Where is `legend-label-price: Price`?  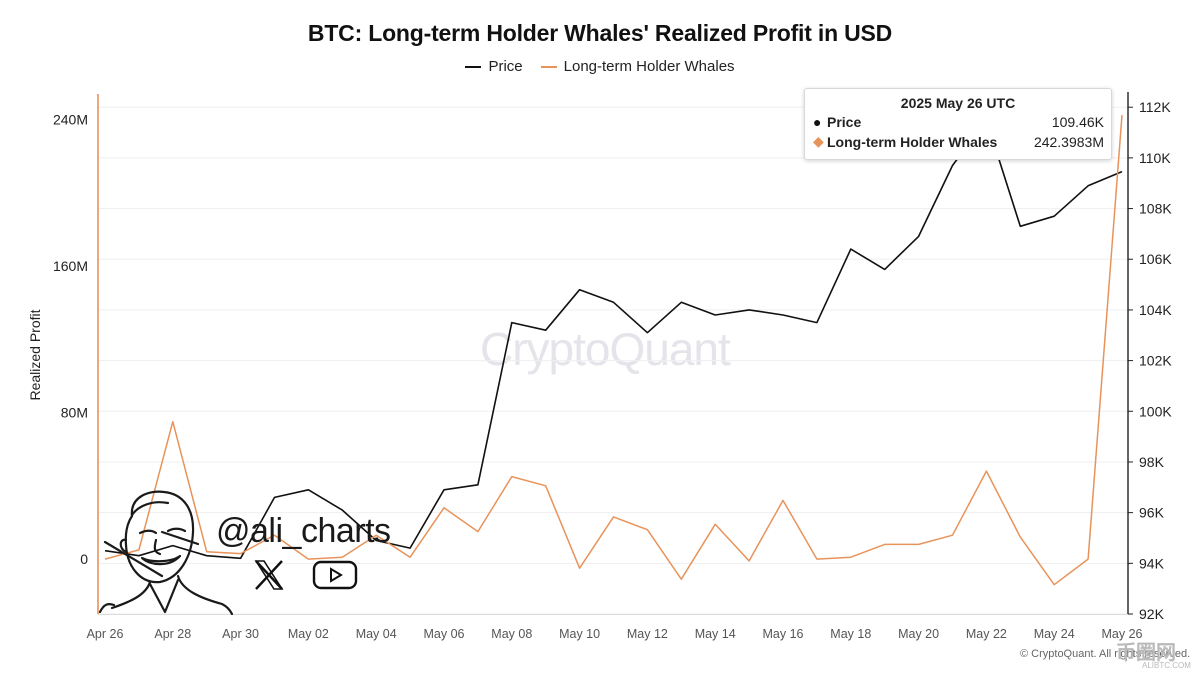
legend-label-price: Price is located at coordinates (505, 66).